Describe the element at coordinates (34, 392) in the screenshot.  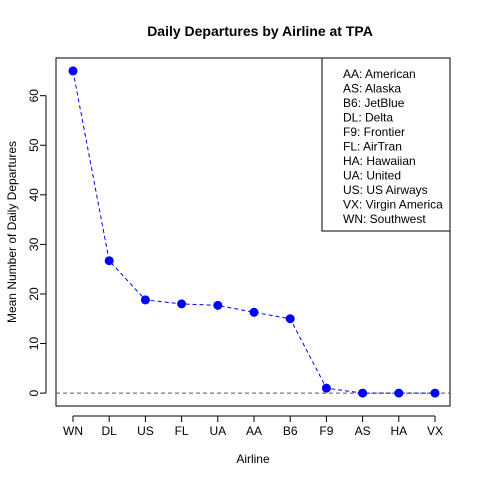
I see `y-tick-label: 0` at that location.